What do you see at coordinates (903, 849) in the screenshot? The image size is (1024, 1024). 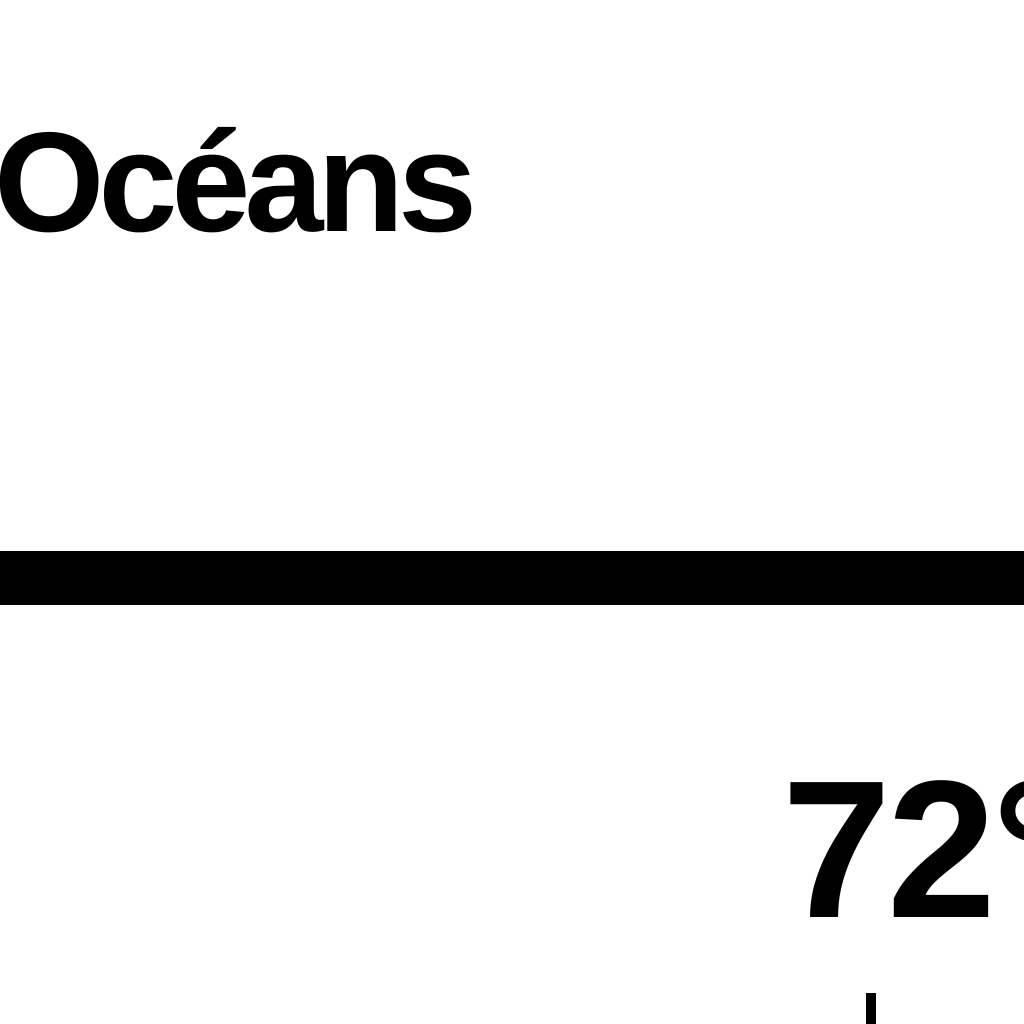 I see `temperature-value: 72°` at bounding box center [903, 849].